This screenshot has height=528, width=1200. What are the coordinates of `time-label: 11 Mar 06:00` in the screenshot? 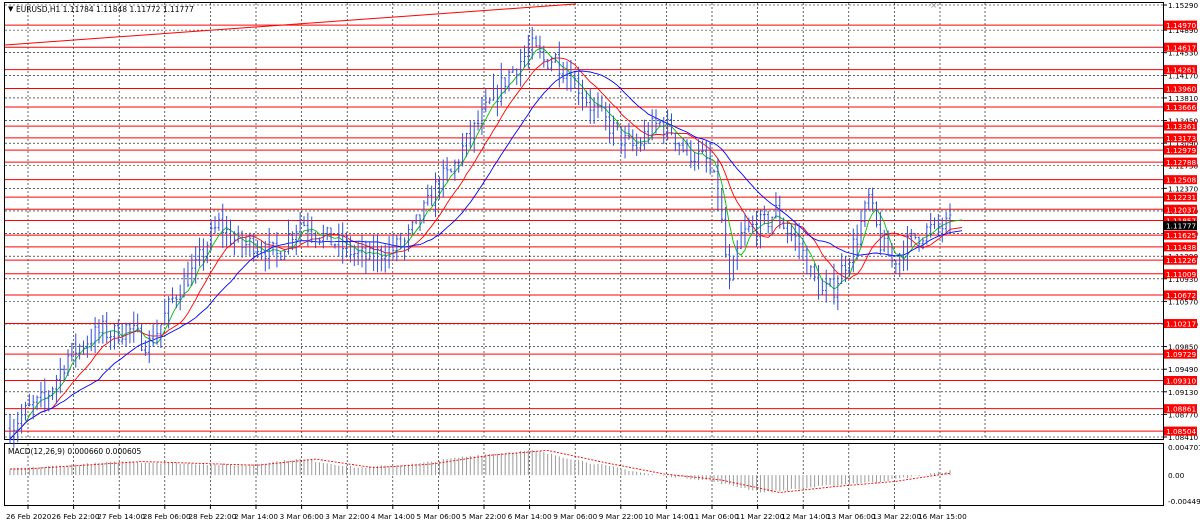 It's located at (714, 516).